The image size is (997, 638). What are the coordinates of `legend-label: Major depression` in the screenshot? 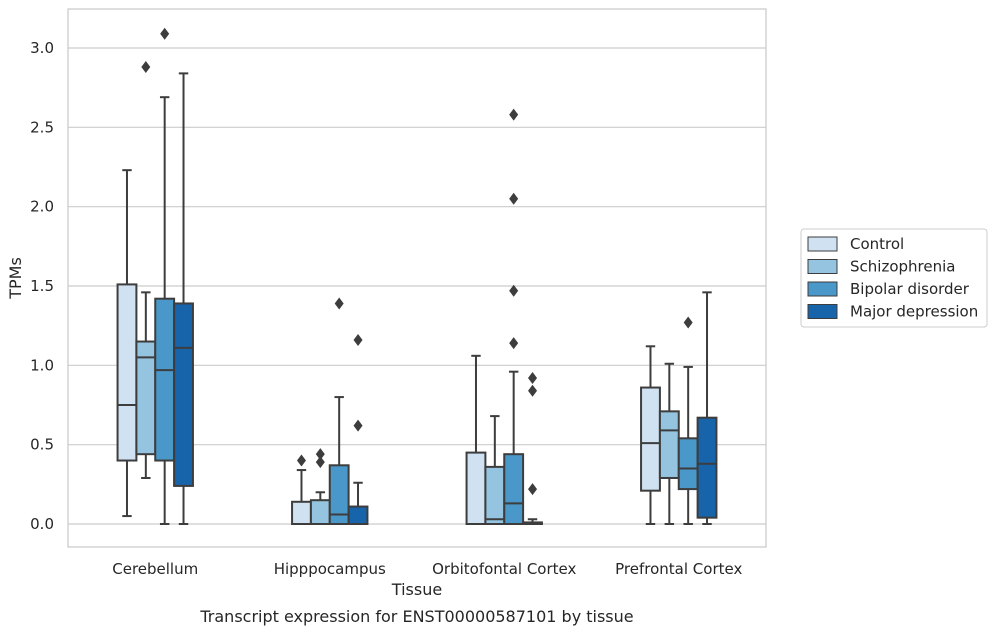 It's located at (914, 312).